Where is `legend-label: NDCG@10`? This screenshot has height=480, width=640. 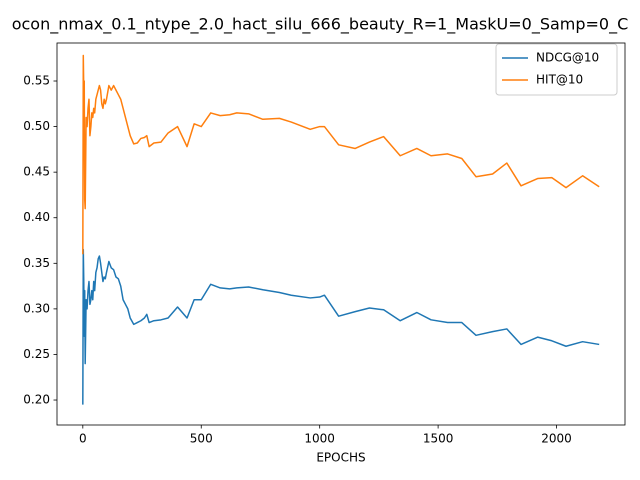
legend-label: NDCG@10 is located at coordinates (567, 58).